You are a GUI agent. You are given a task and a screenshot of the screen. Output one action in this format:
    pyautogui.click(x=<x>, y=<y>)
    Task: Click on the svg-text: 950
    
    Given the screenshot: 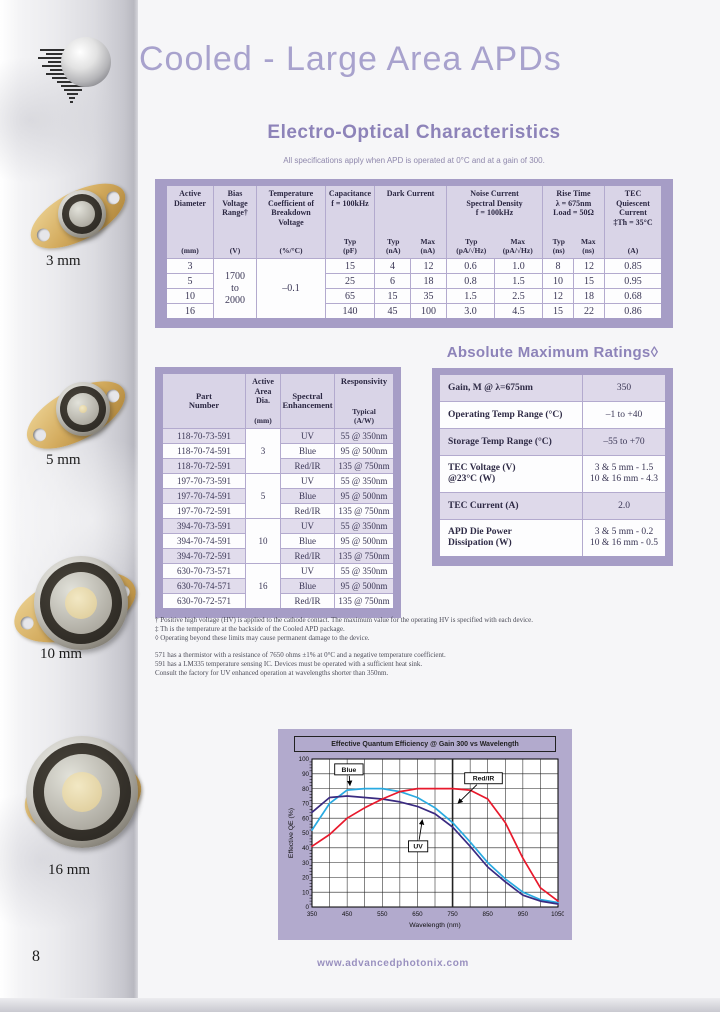 What is the action you would take?
    pyautogui.click(x=523, y=914)
    